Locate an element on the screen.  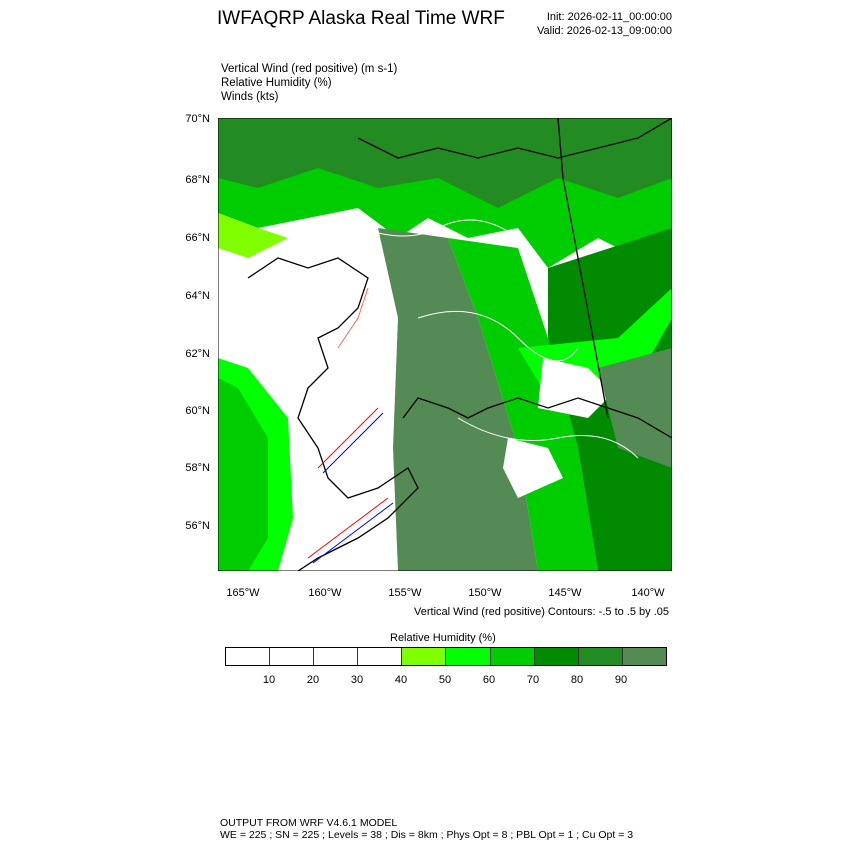
rh-region-white-gulf is located at coordinates (533, 468).